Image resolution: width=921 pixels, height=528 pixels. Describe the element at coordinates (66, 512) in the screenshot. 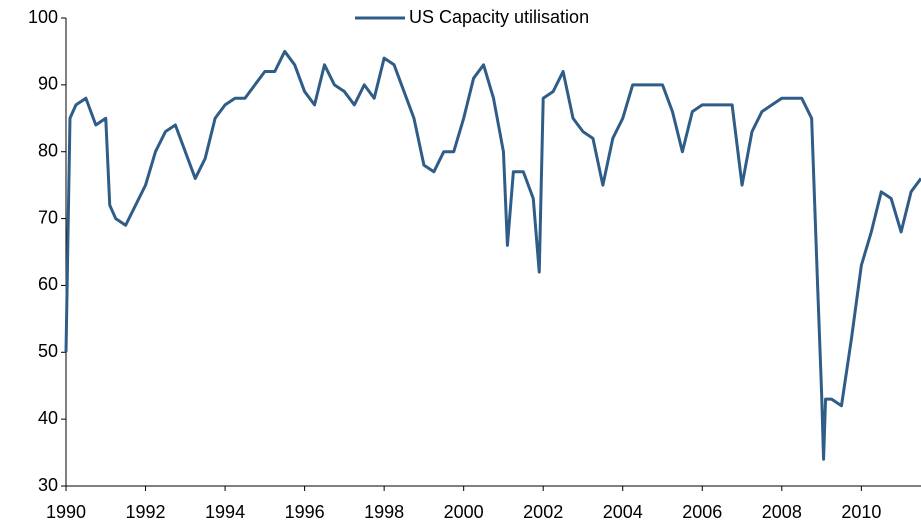

I see `x-tick-label: 1990` at that location.